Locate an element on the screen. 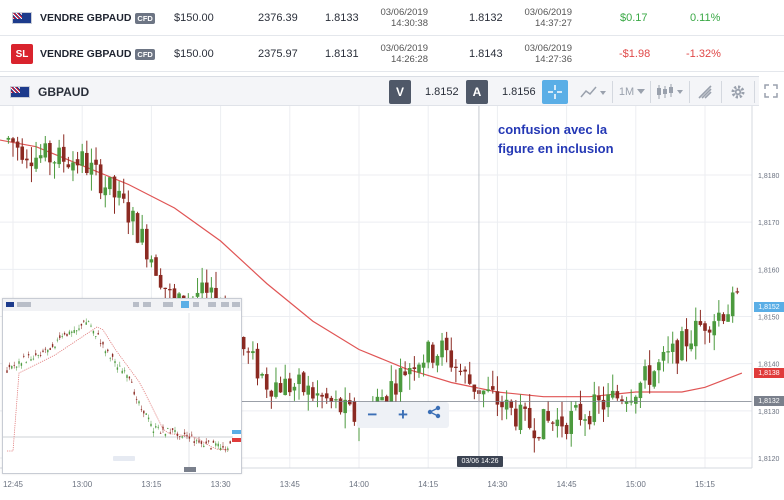 This screenshot has height=500, width=784. buy-button: A is located at coordinates (477, 92).